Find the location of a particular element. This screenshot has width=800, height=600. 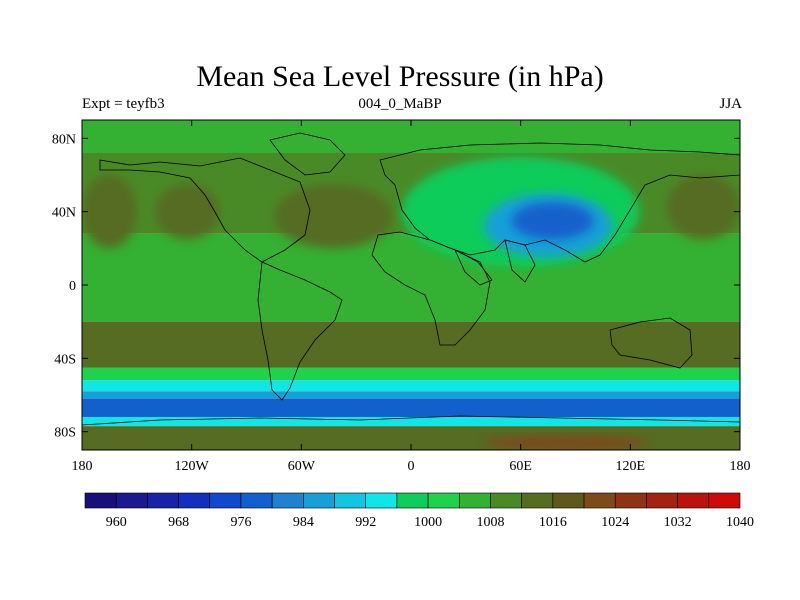

y-tick-label: 40N is located at coordinates (64, 213).